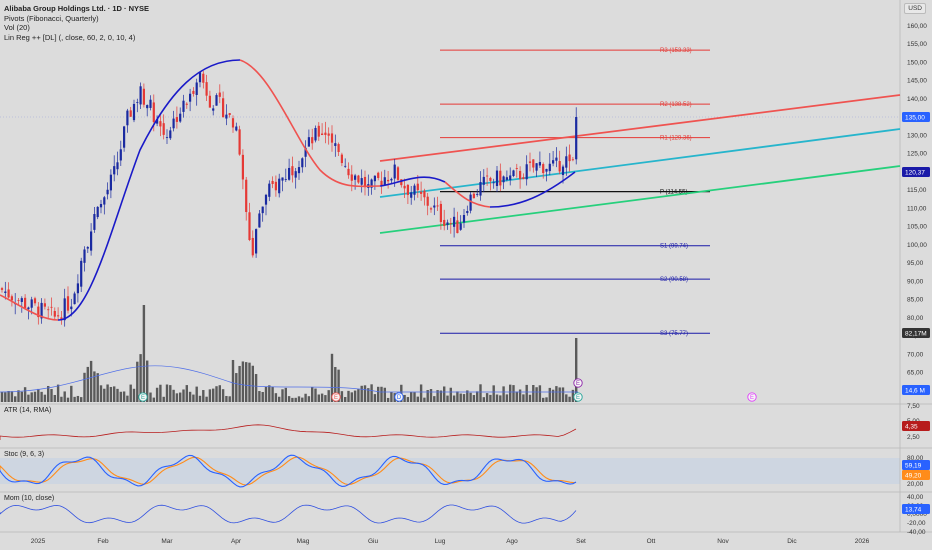 The width and height of the screenshot is (932, 550). What do you see at coordinates (512, 541) in the screenshot?
I see `time-axis-tick: Ago` at bounding box center [512, 541].